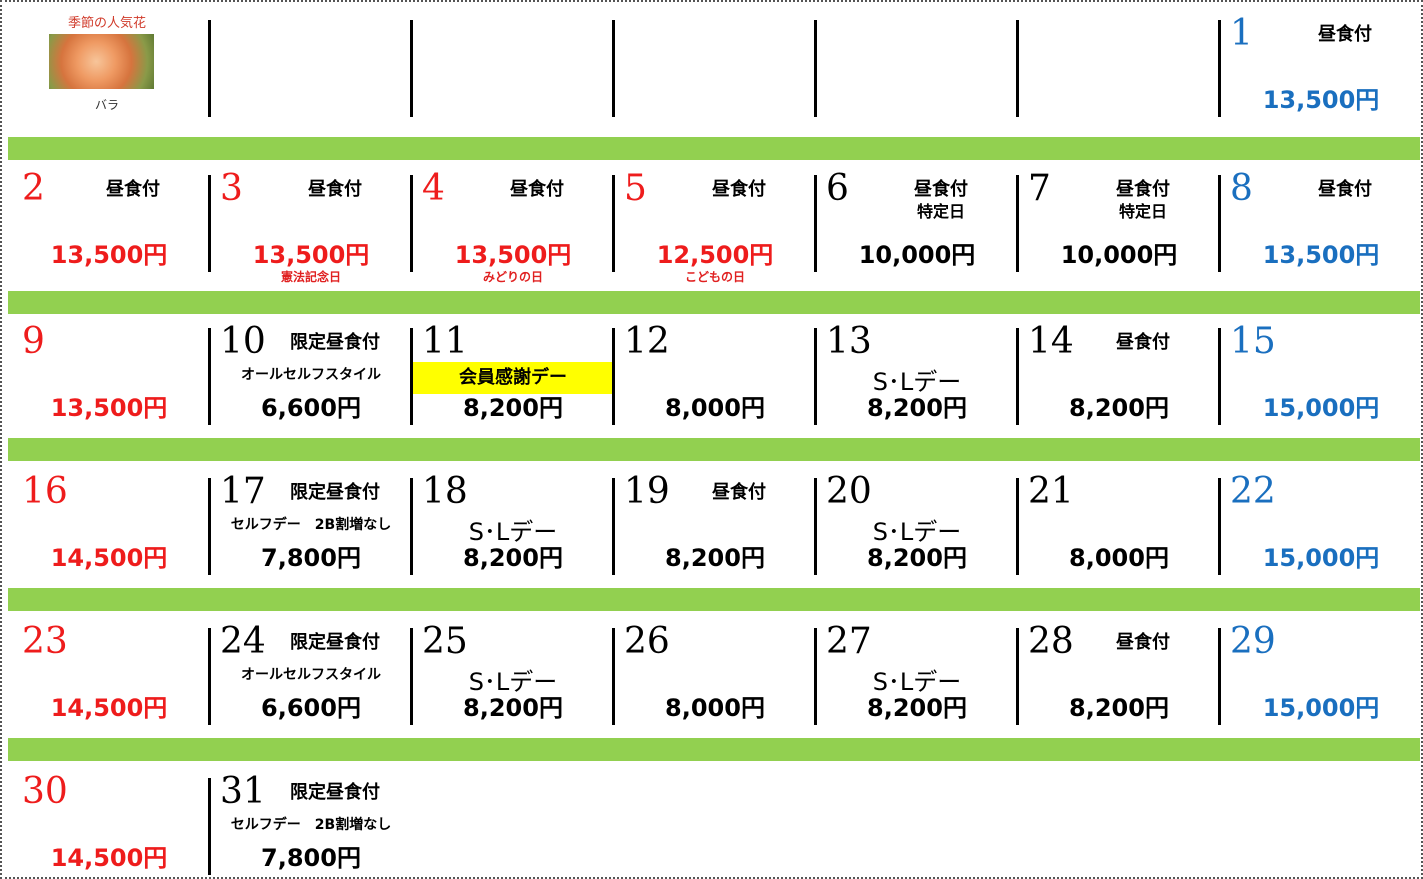  I want to click on holiday-name: 憲法記念日, so click(310, 277).